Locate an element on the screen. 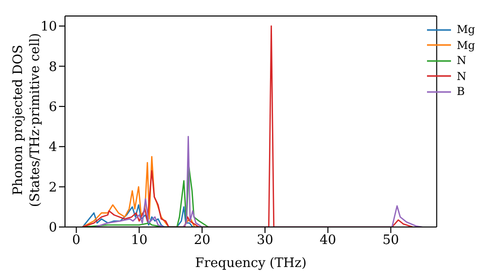  y-tick-label: 8 is located at coordinates (52, 67).